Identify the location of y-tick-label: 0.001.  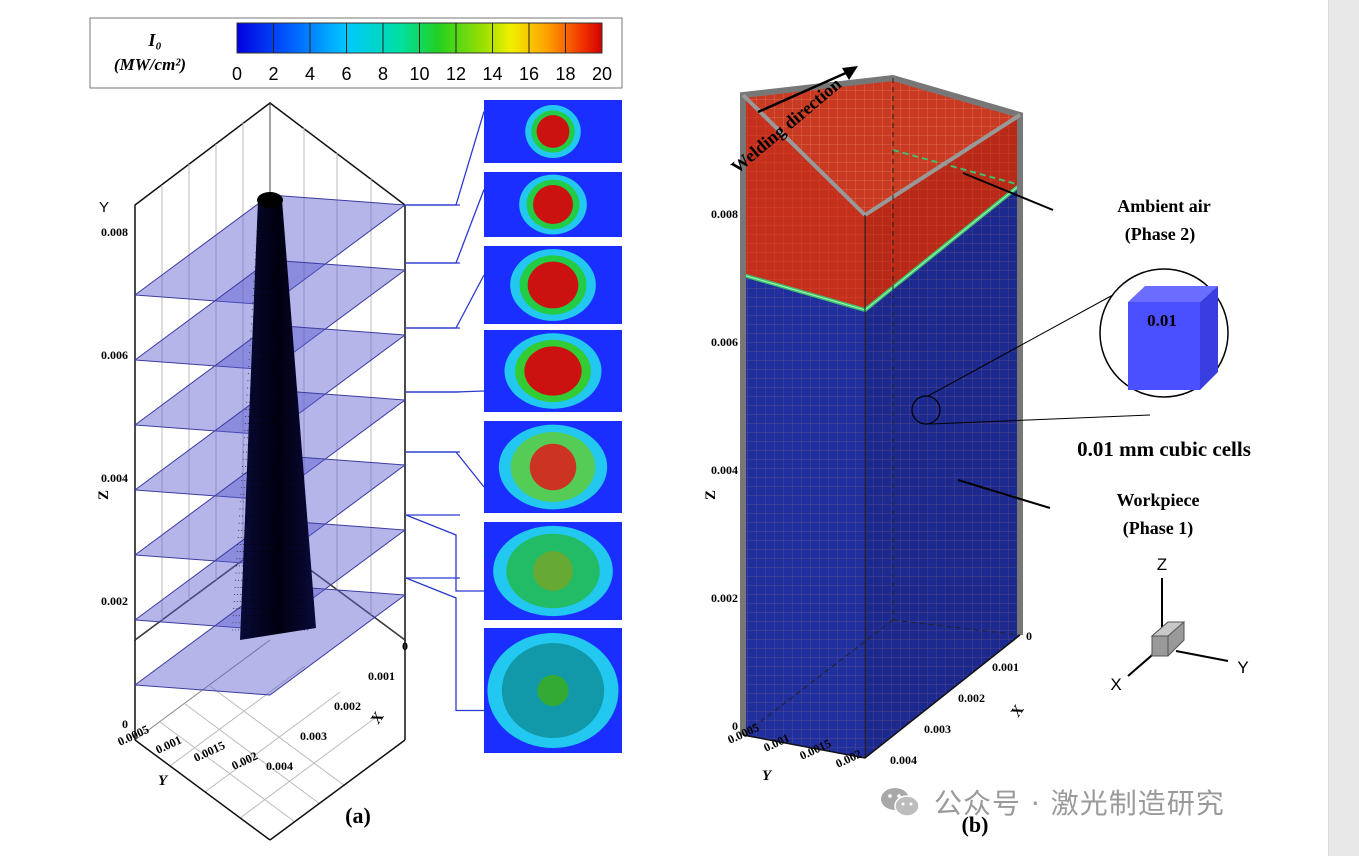
(168, 745).